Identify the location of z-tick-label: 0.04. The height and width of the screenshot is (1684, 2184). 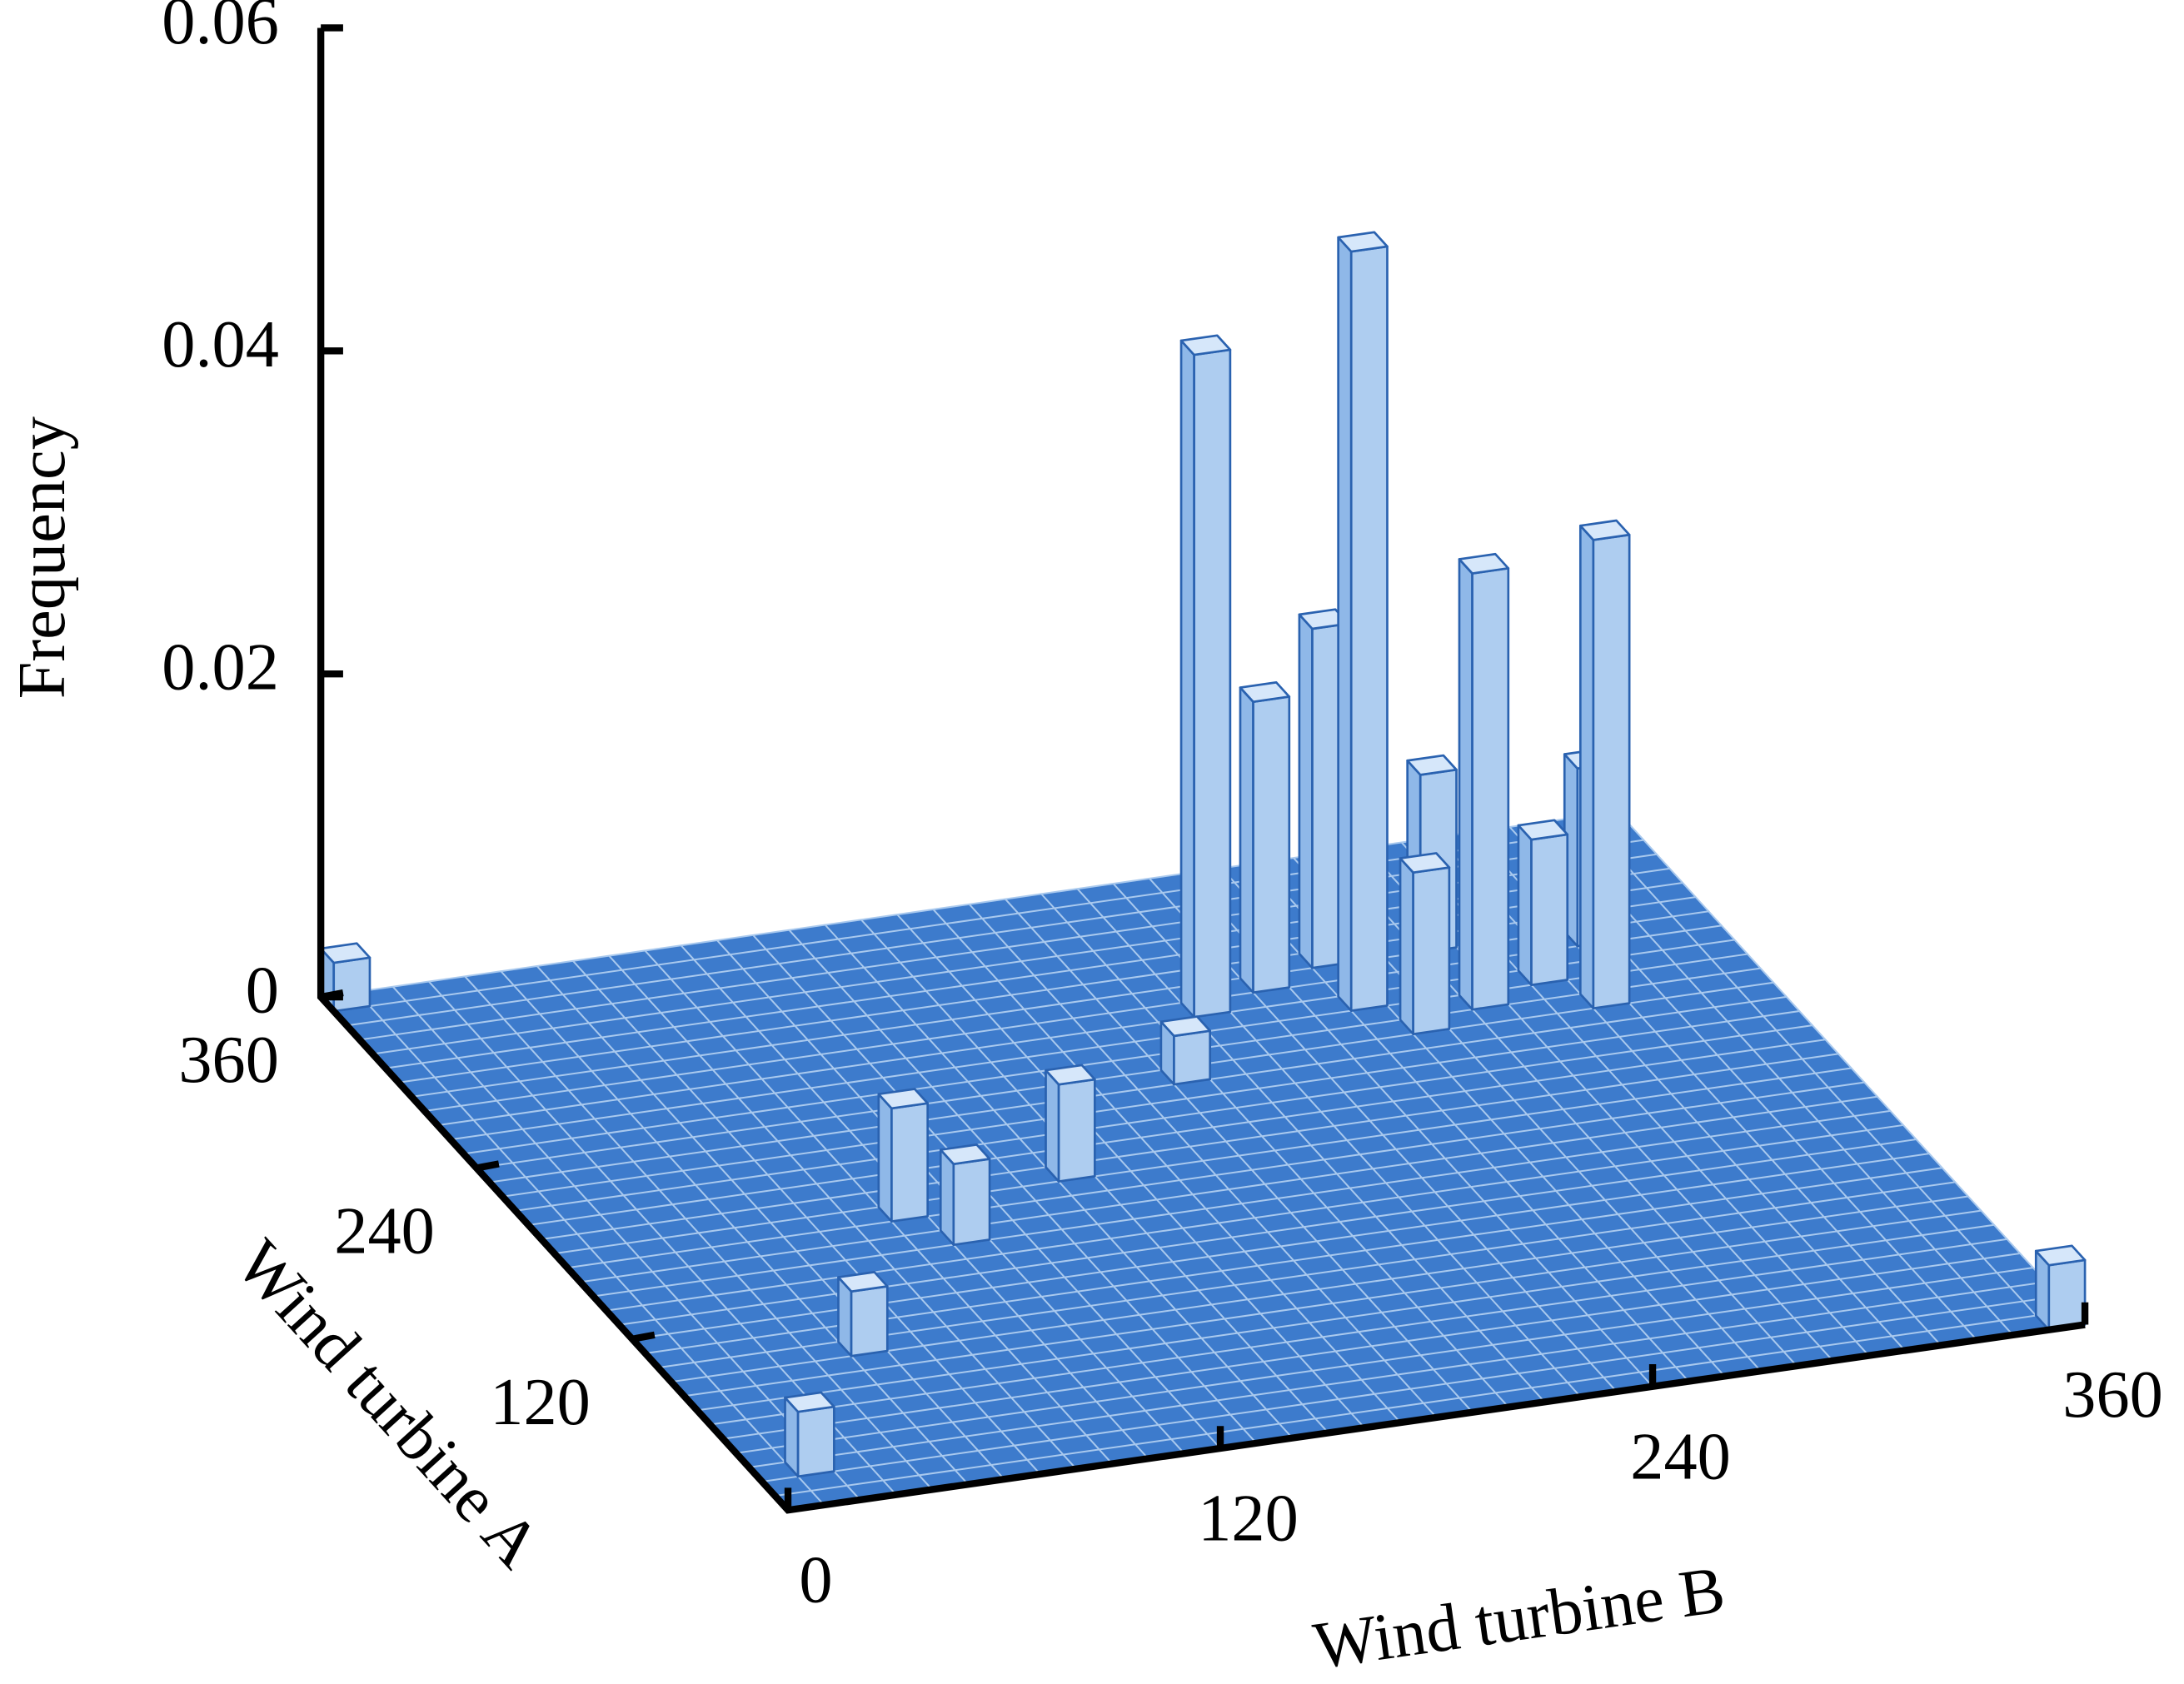
(220, 344).